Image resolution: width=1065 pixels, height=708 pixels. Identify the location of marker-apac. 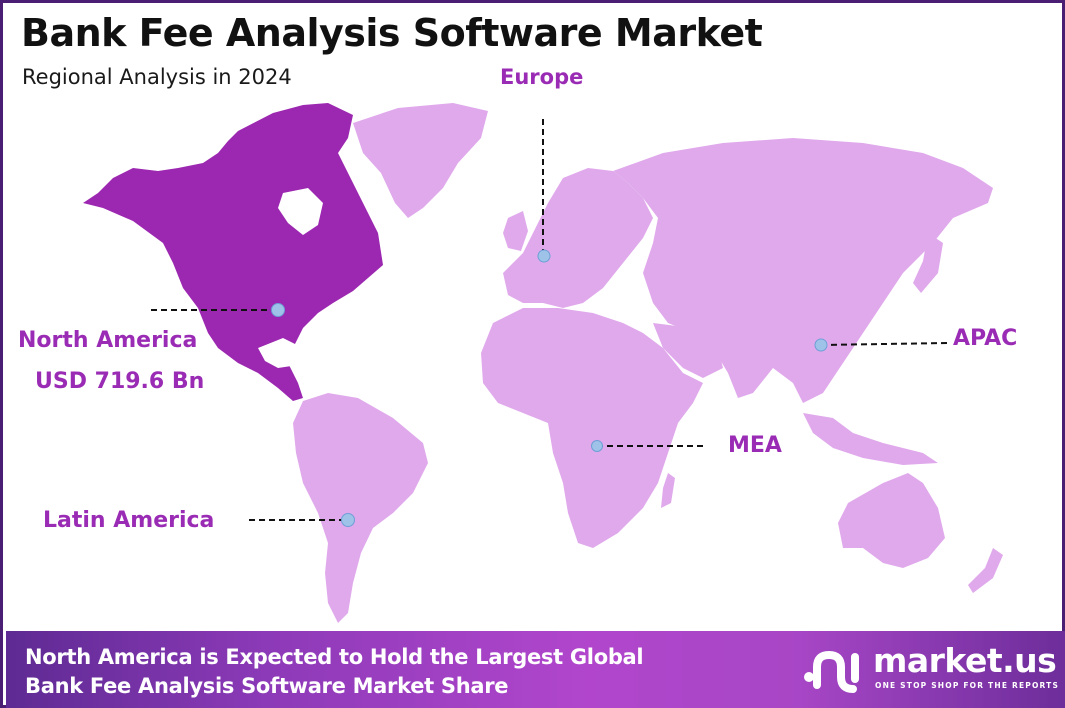
(821, 345).